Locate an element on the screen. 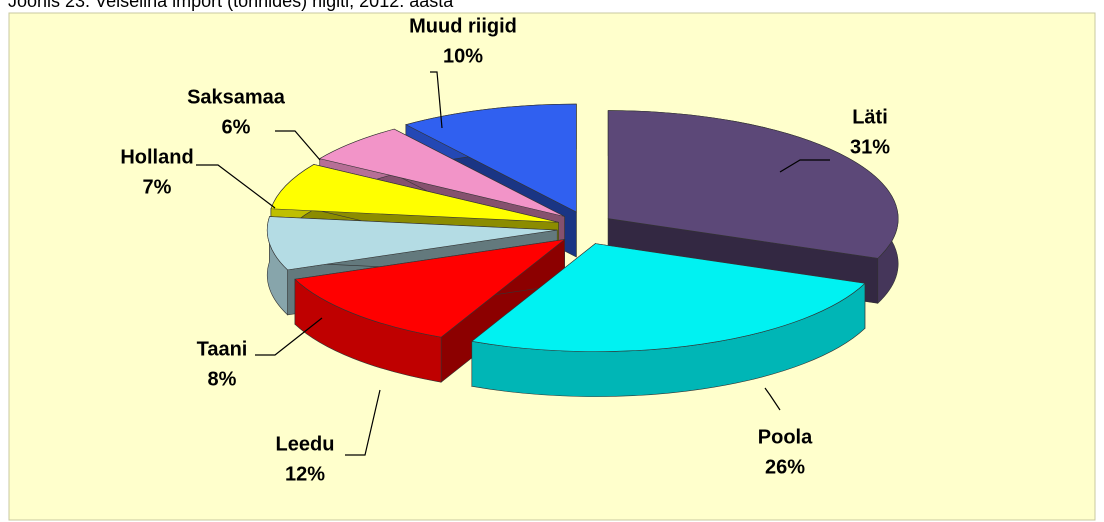  category-label: Saksamaa is located at coordinates (236, 97).